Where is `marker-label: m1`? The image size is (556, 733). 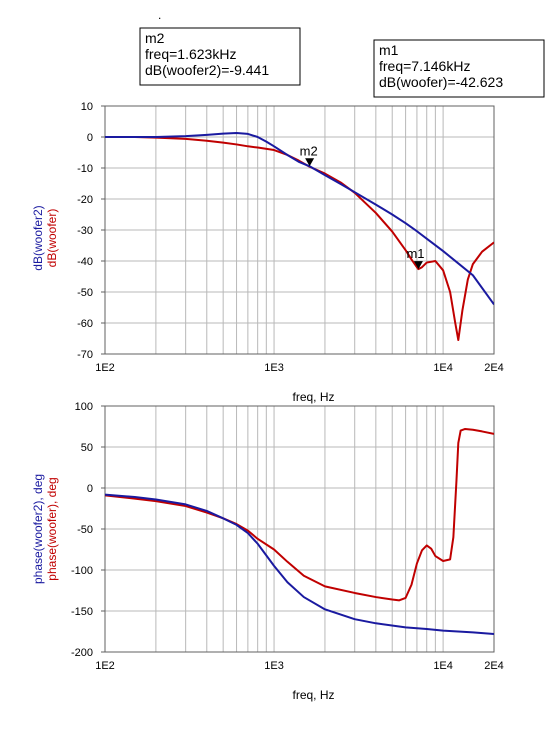 marker-label: m1 is located at coordinates (415, 253).